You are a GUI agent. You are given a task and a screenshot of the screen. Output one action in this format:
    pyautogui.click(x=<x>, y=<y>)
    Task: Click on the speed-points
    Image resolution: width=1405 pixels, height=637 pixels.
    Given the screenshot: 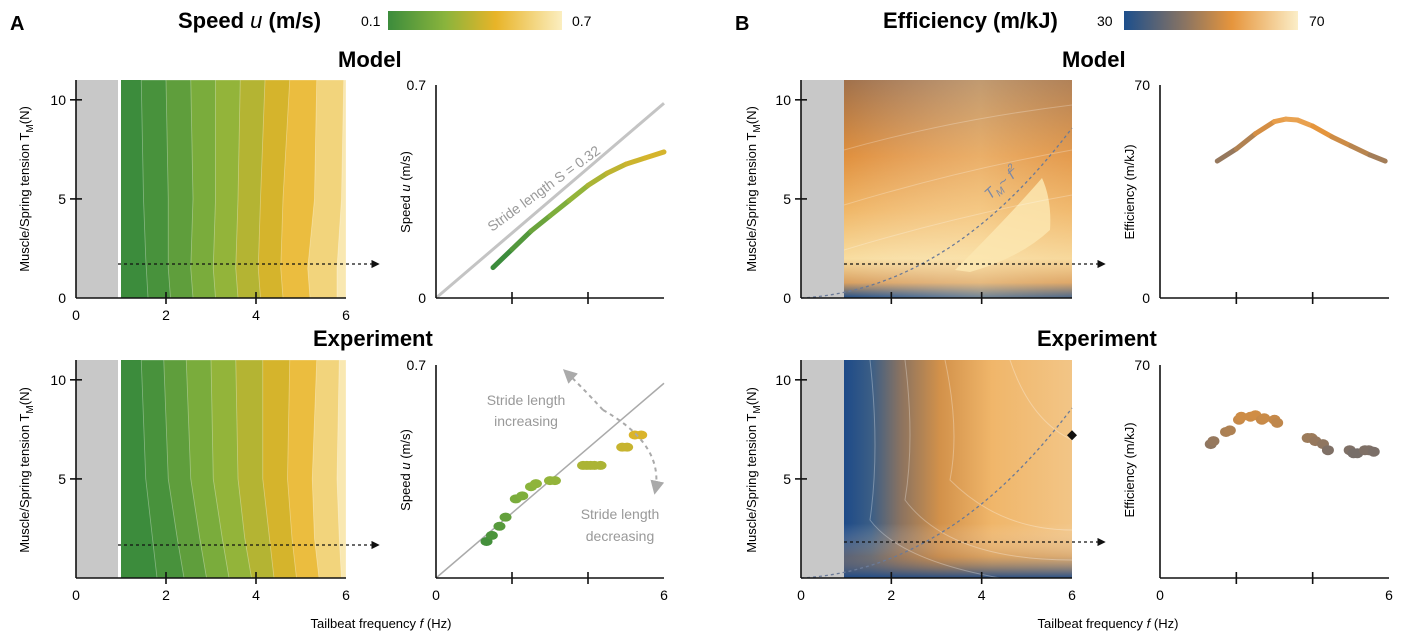 What is the action you would take?
    pyautogui.click(x=550, y=480)
    